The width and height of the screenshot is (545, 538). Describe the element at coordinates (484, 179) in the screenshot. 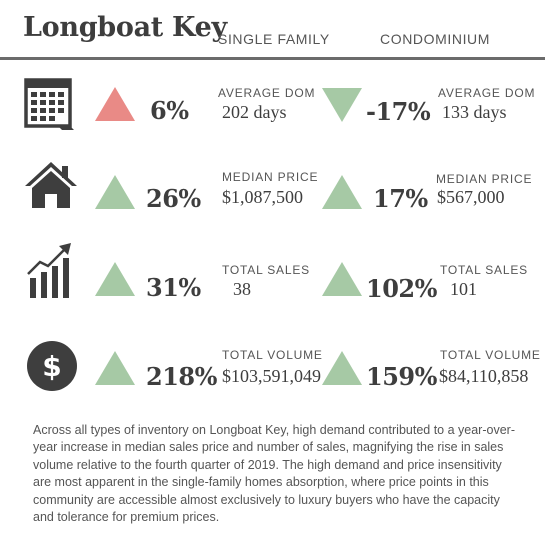

I see `condo-price-label: MEDIAN PRICE` at that location.